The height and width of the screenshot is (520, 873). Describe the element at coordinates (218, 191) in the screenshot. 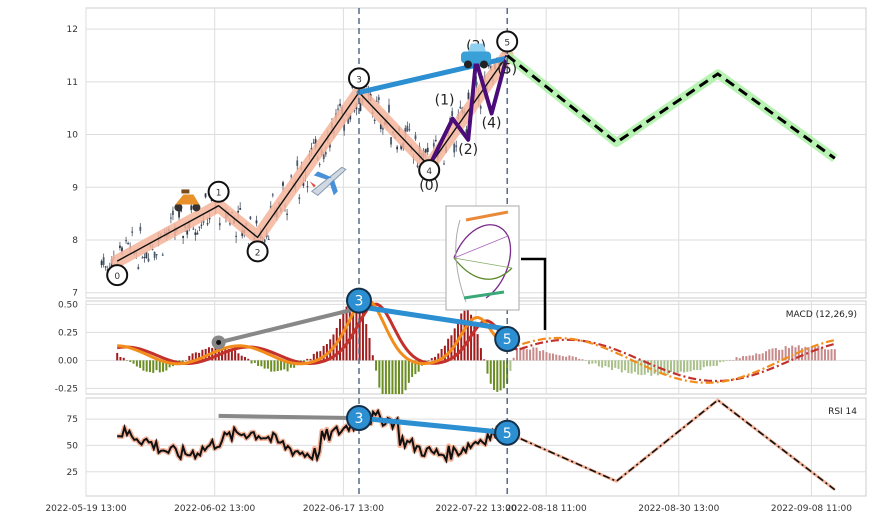

I see `pivot-circle` at that location.